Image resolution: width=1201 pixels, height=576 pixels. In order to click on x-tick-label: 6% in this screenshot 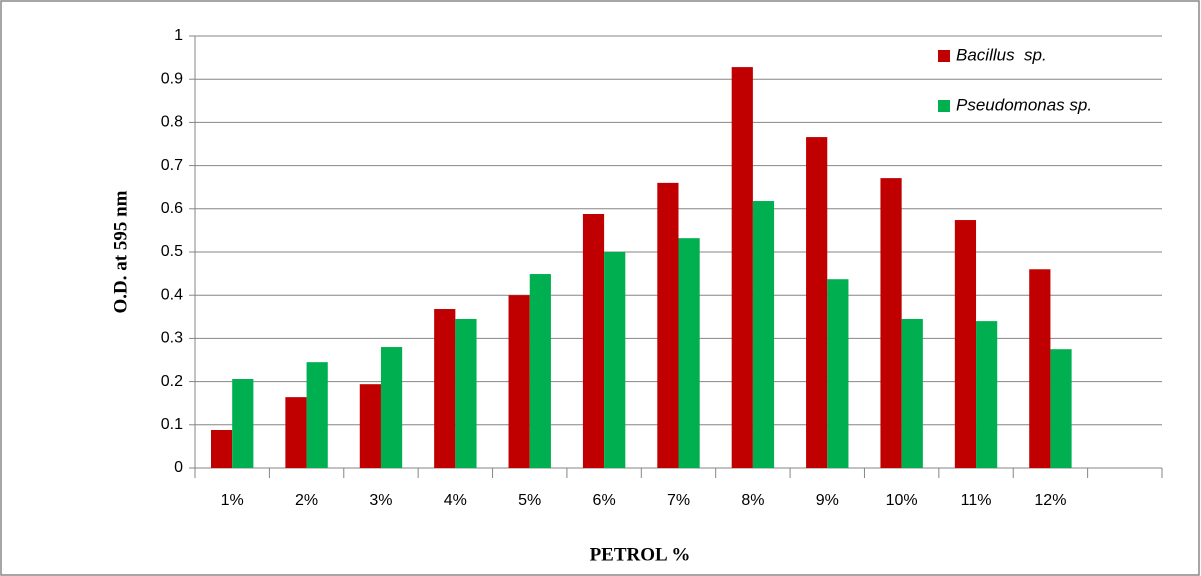, I will do `click(604, 500)`.